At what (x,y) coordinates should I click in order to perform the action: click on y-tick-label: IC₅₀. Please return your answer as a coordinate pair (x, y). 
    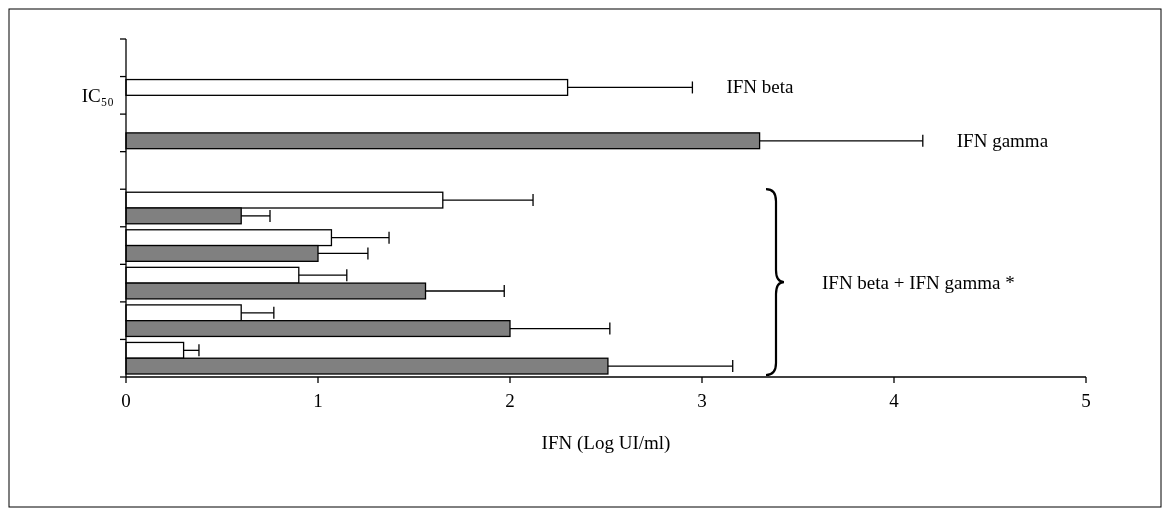
    Looking at the image, I should click on (97, 96).